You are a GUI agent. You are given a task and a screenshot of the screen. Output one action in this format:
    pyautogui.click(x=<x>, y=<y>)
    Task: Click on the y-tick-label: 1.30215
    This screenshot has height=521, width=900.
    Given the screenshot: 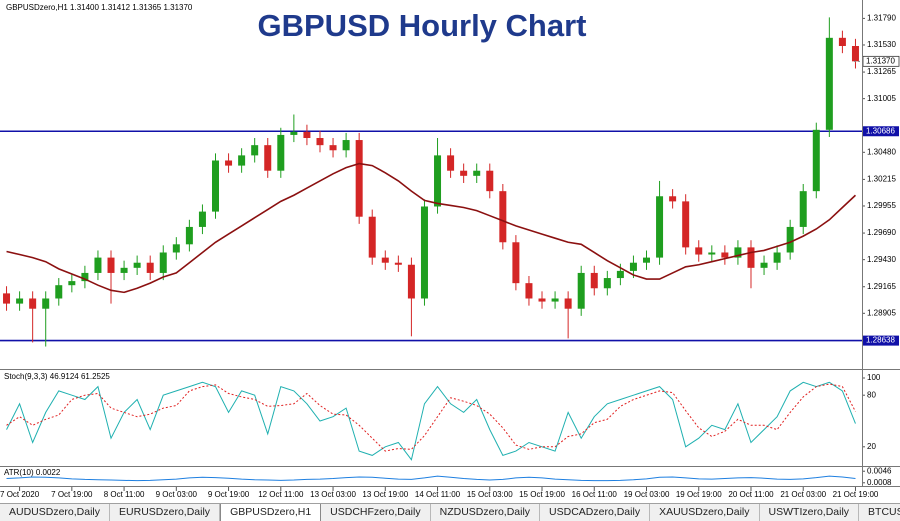 What is the action you would take?
    pyautogui.click(x=881, y=179)
    